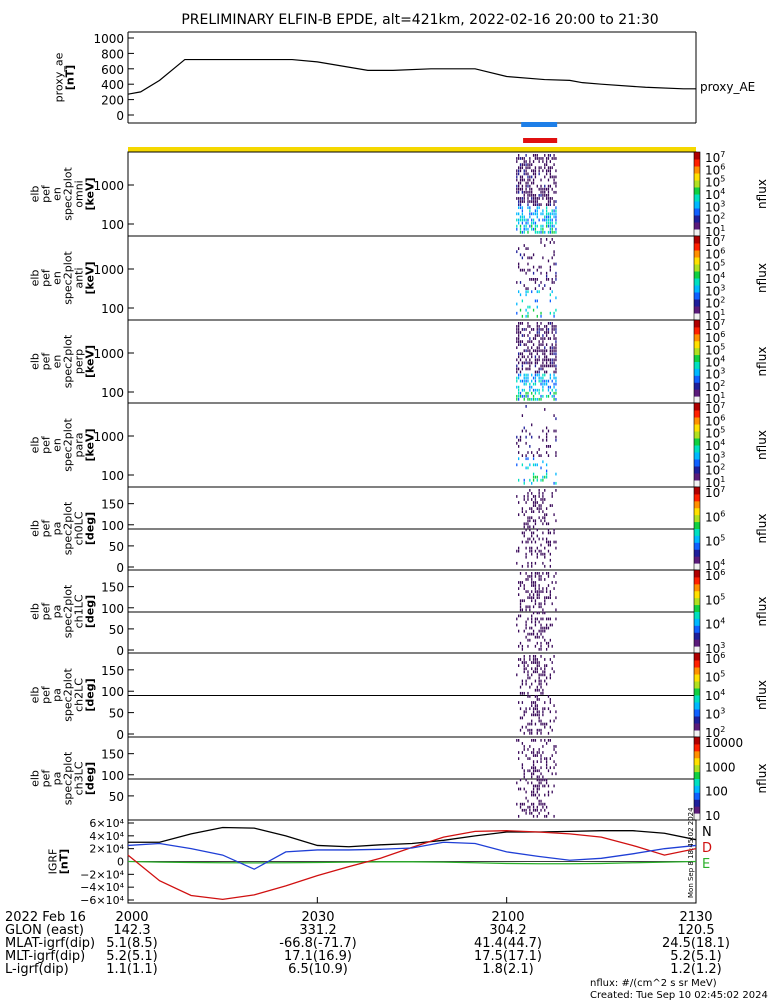  Describe the element at coordinates (68, 611) in the screenshot. I see `pa_ch1-ylabel-line: spec2plot` at that location.